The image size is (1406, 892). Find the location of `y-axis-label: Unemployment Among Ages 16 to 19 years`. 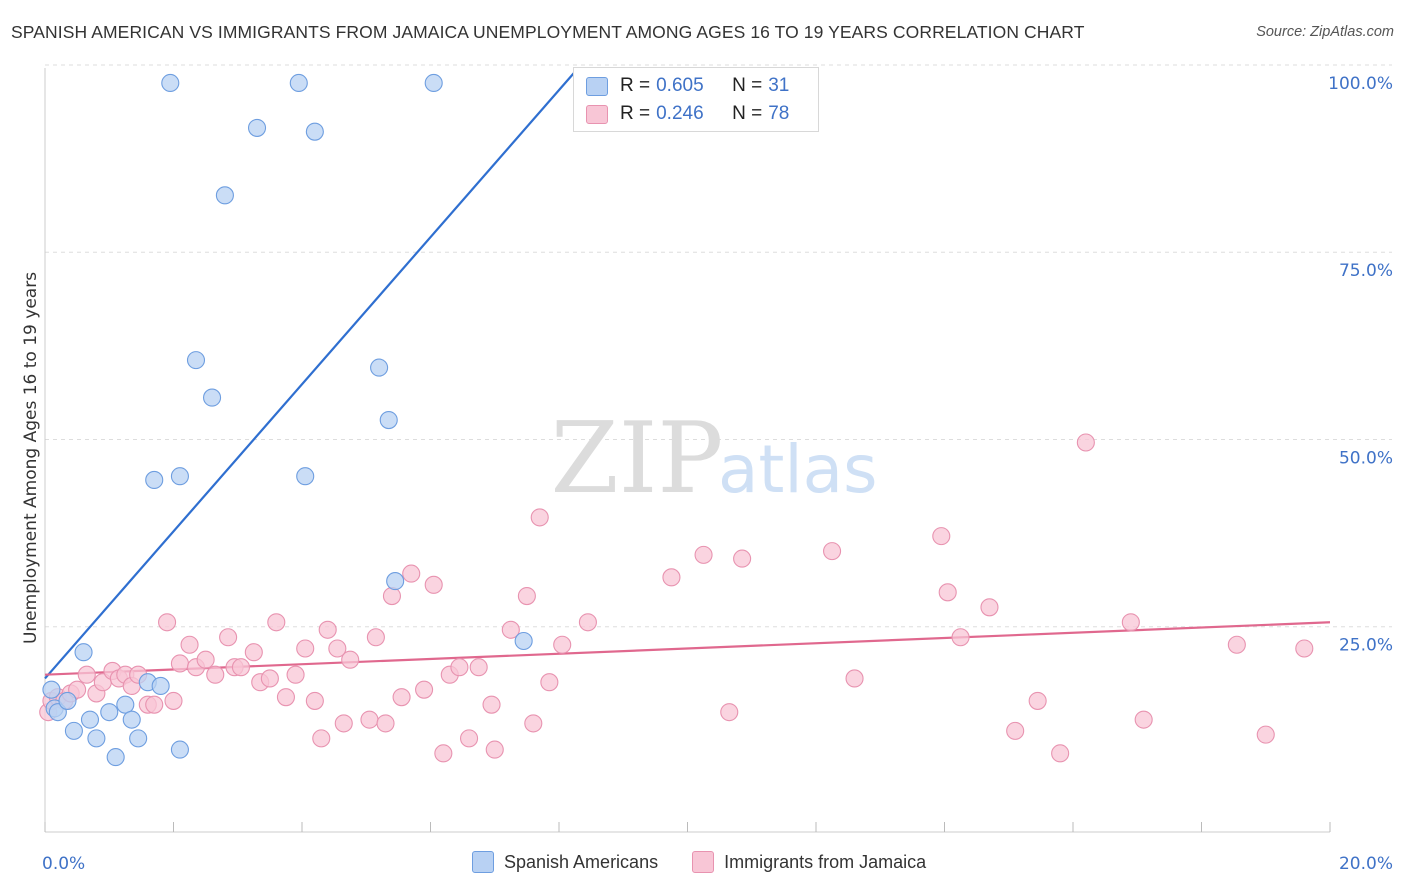

y-axis-label: Unemployment Among Ages 16 to 19 years is located at coordinates (31, 458).